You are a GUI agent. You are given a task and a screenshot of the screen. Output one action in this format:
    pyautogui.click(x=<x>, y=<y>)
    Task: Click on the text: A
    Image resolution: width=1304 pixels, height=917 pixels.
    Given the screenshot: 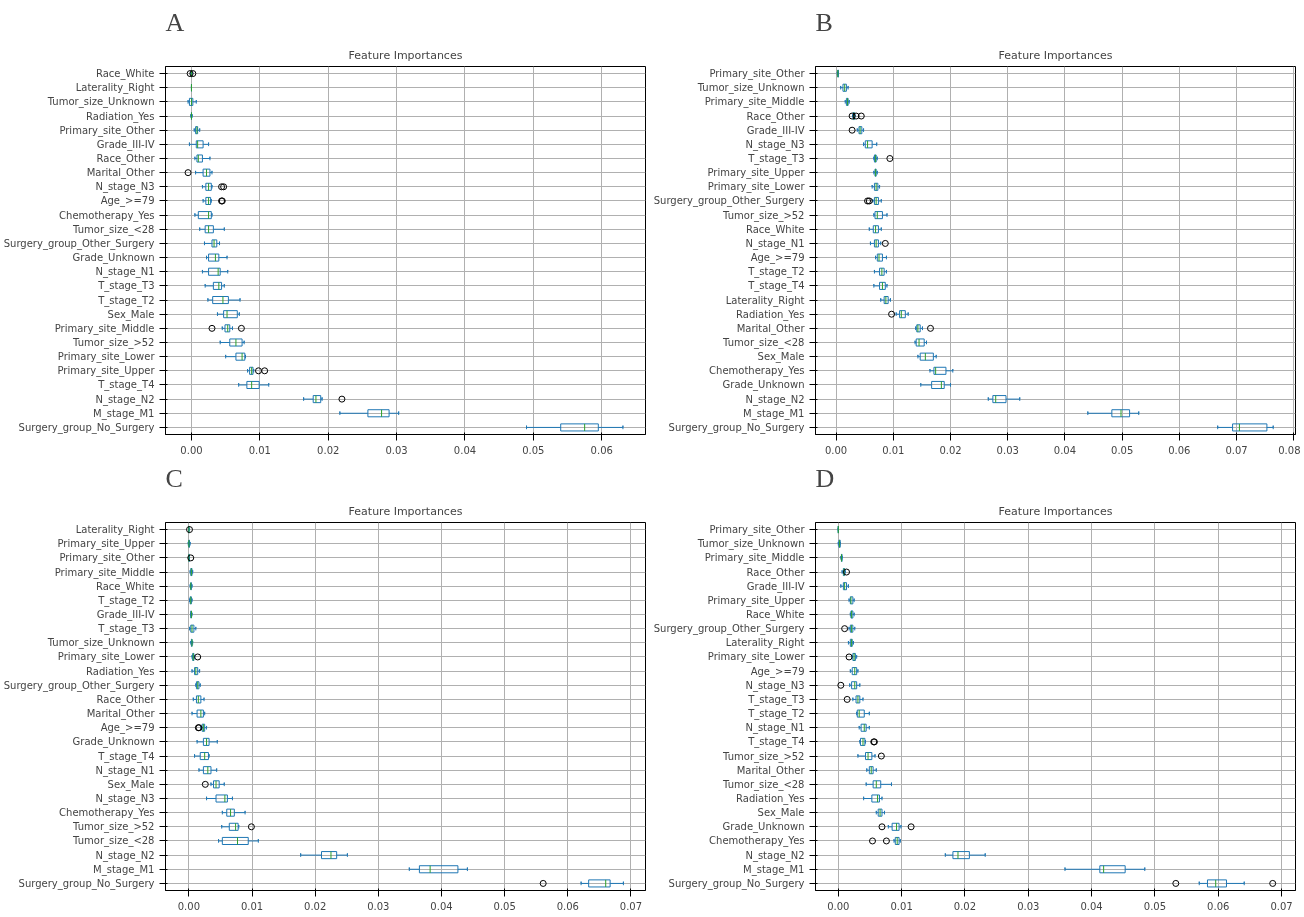 What is the action you would take?
    pyautogui.click(x=175, y=22)
    